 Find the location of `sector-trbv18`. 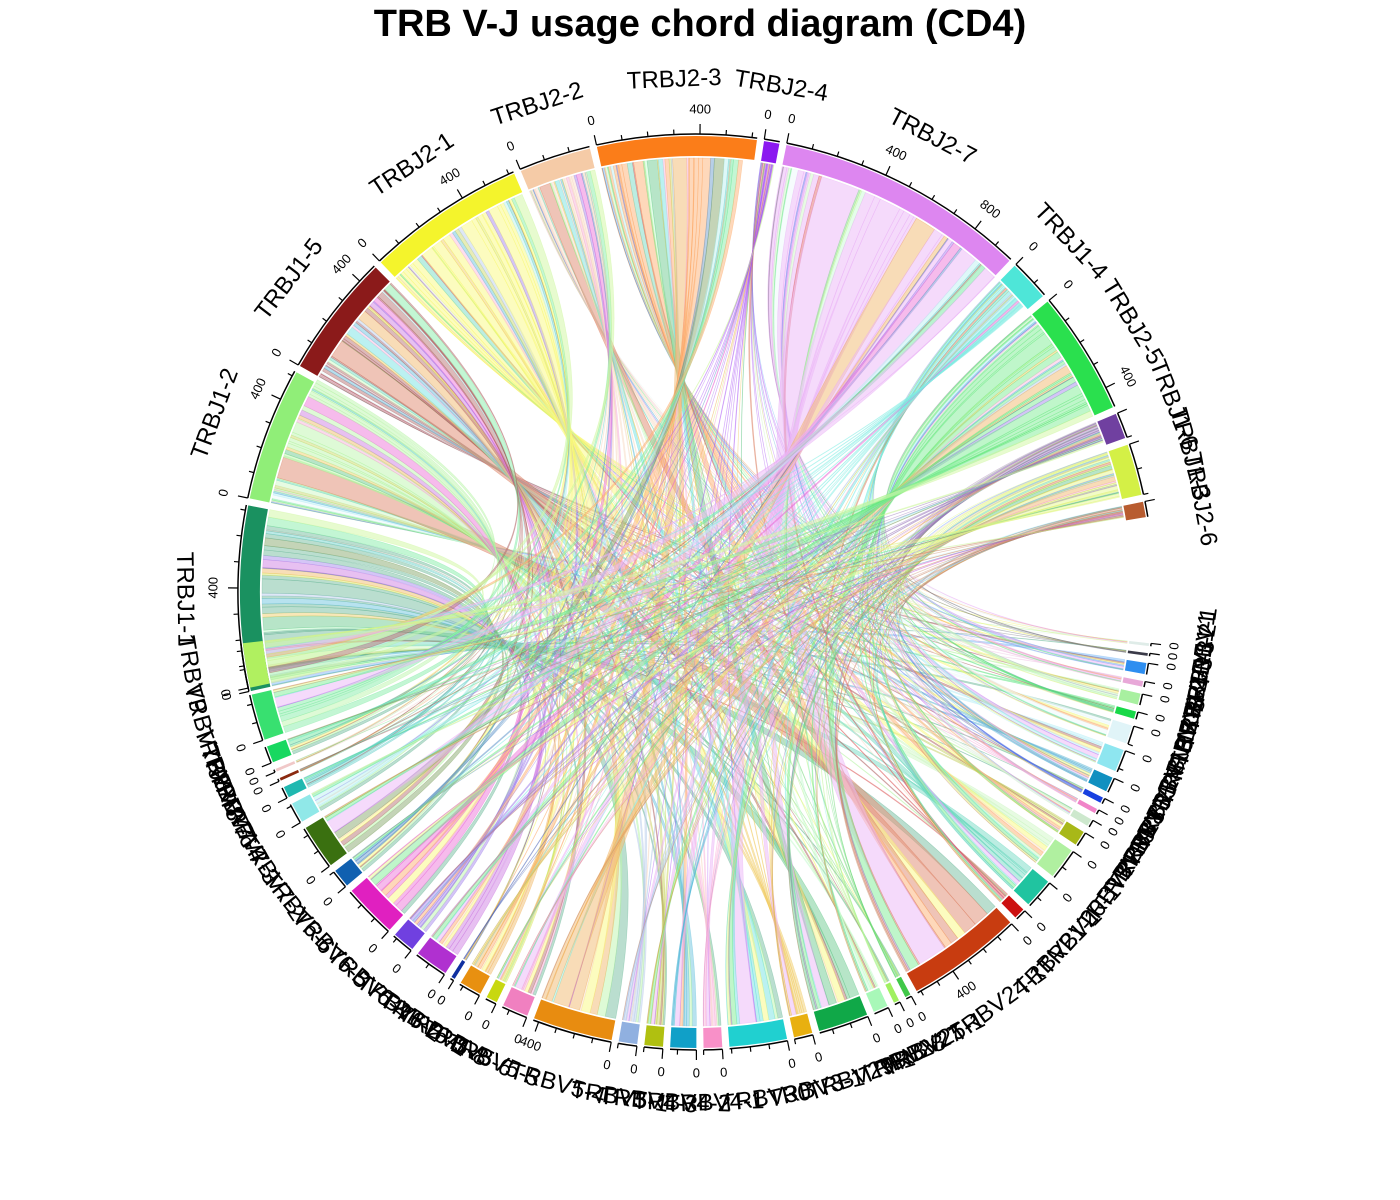

sector-trbv18 is located at coordinates (1081, 817).